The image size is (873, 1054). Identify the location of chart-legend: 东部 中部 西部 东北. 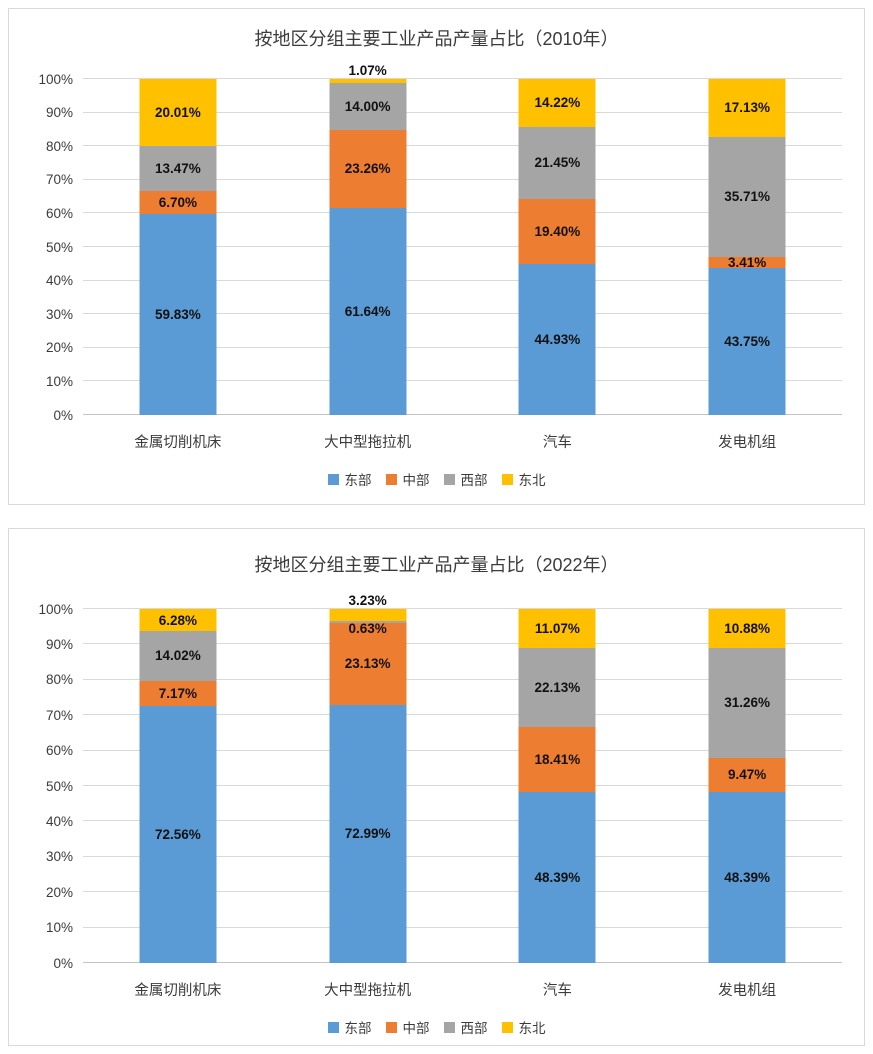
(436, 479).